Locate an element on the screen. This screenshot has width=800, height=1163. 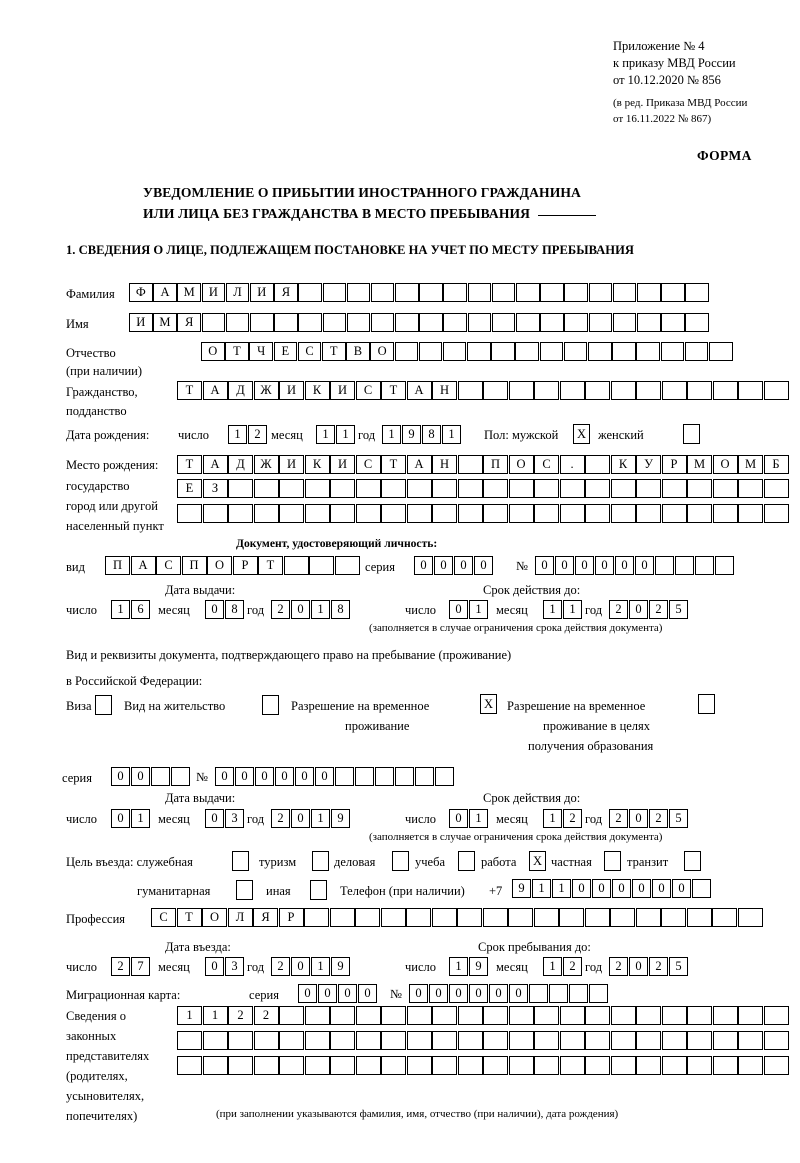
char-cell: 9 is located at coordinates (521, 888).